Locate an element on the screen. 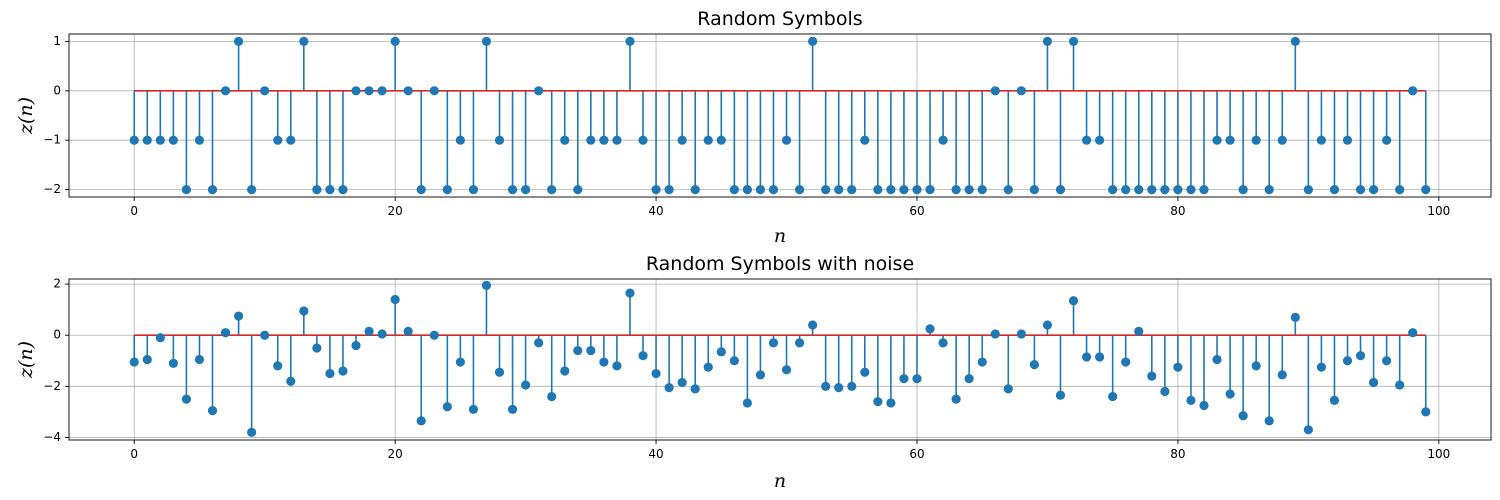  x-tick-label: 60 is located at coordinates (916, 211).